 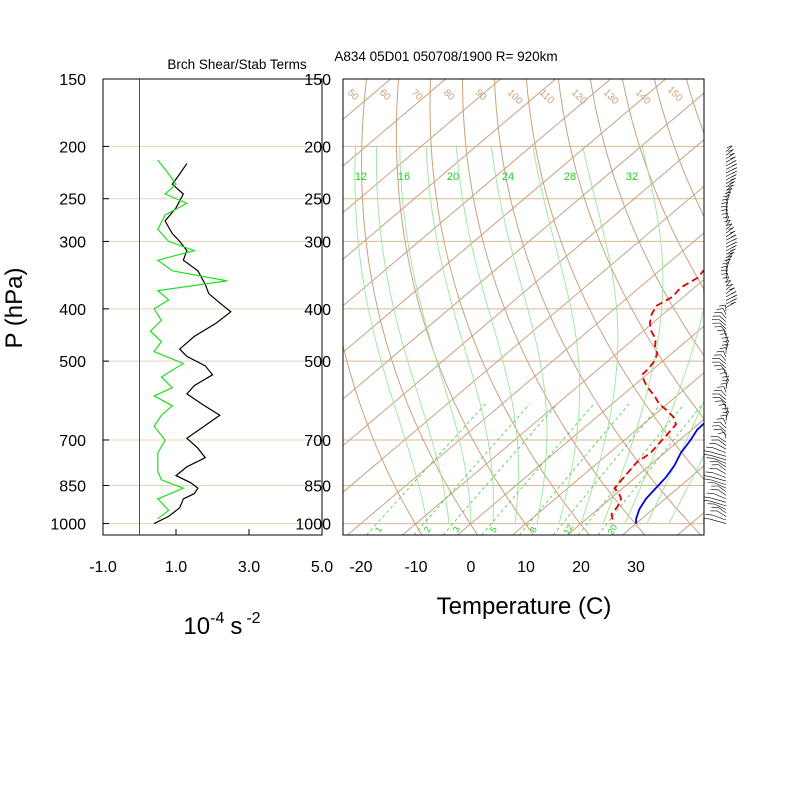 I want to click on left-series-green-line, so click(x=188, y=339).